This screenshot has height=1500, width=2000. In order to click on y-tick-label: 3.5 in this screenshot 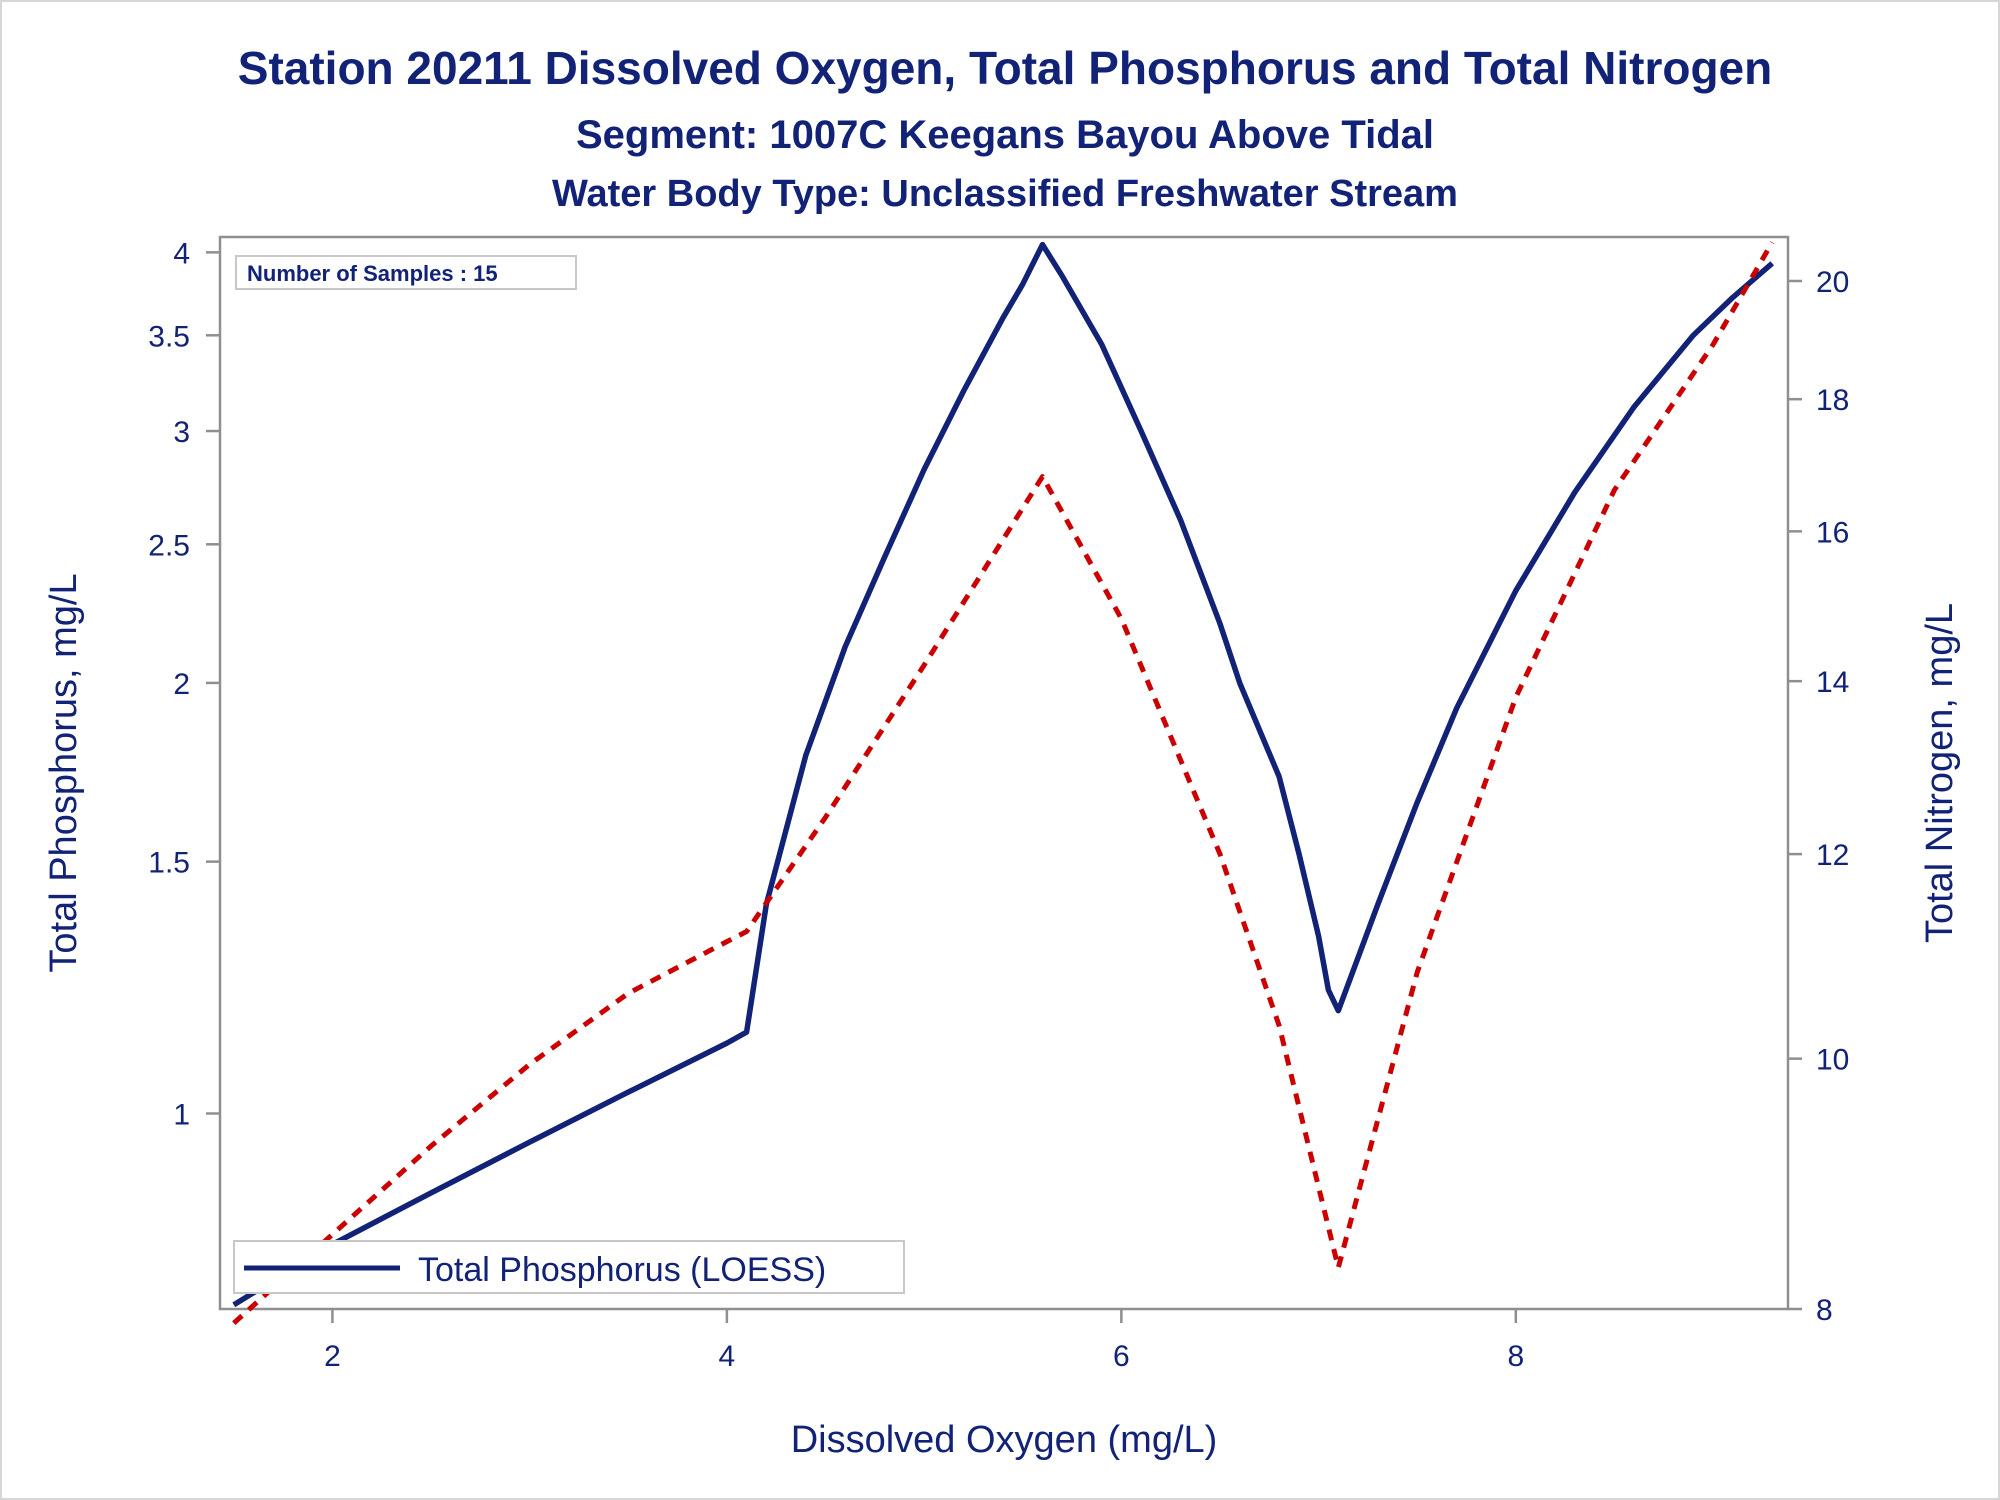, I will do `click(169, 336)`.